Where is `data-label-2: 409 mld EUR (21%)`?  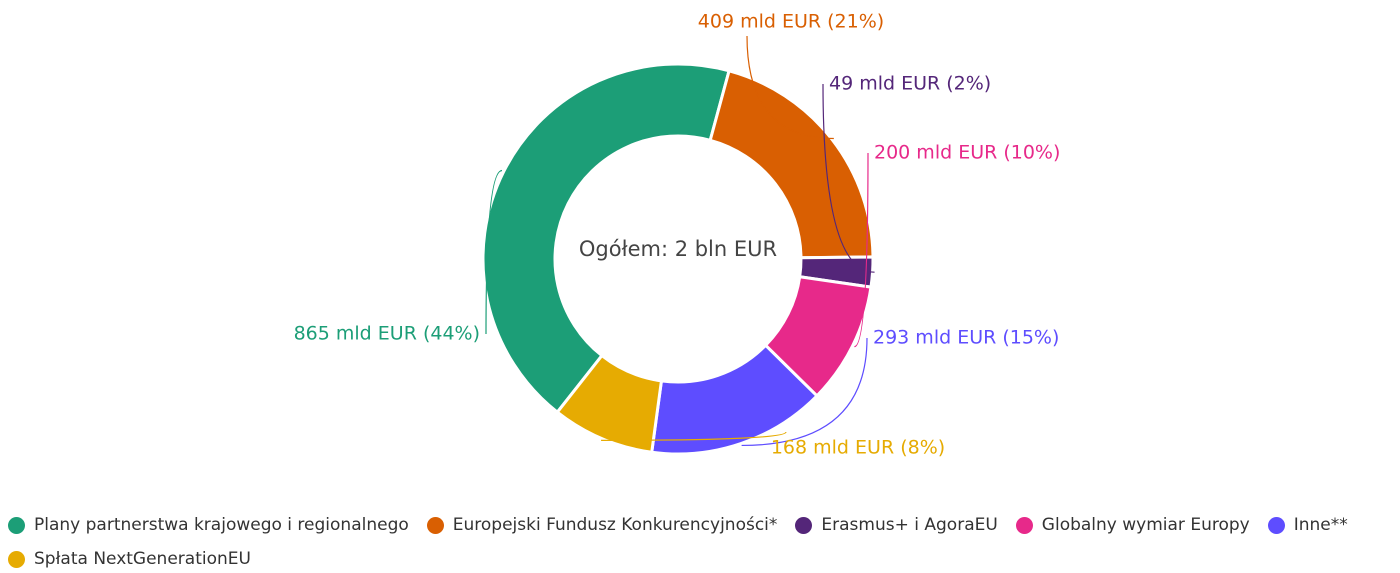
data-label-2: 409 mld EUR (21%) is located at coordinates (791, 22).